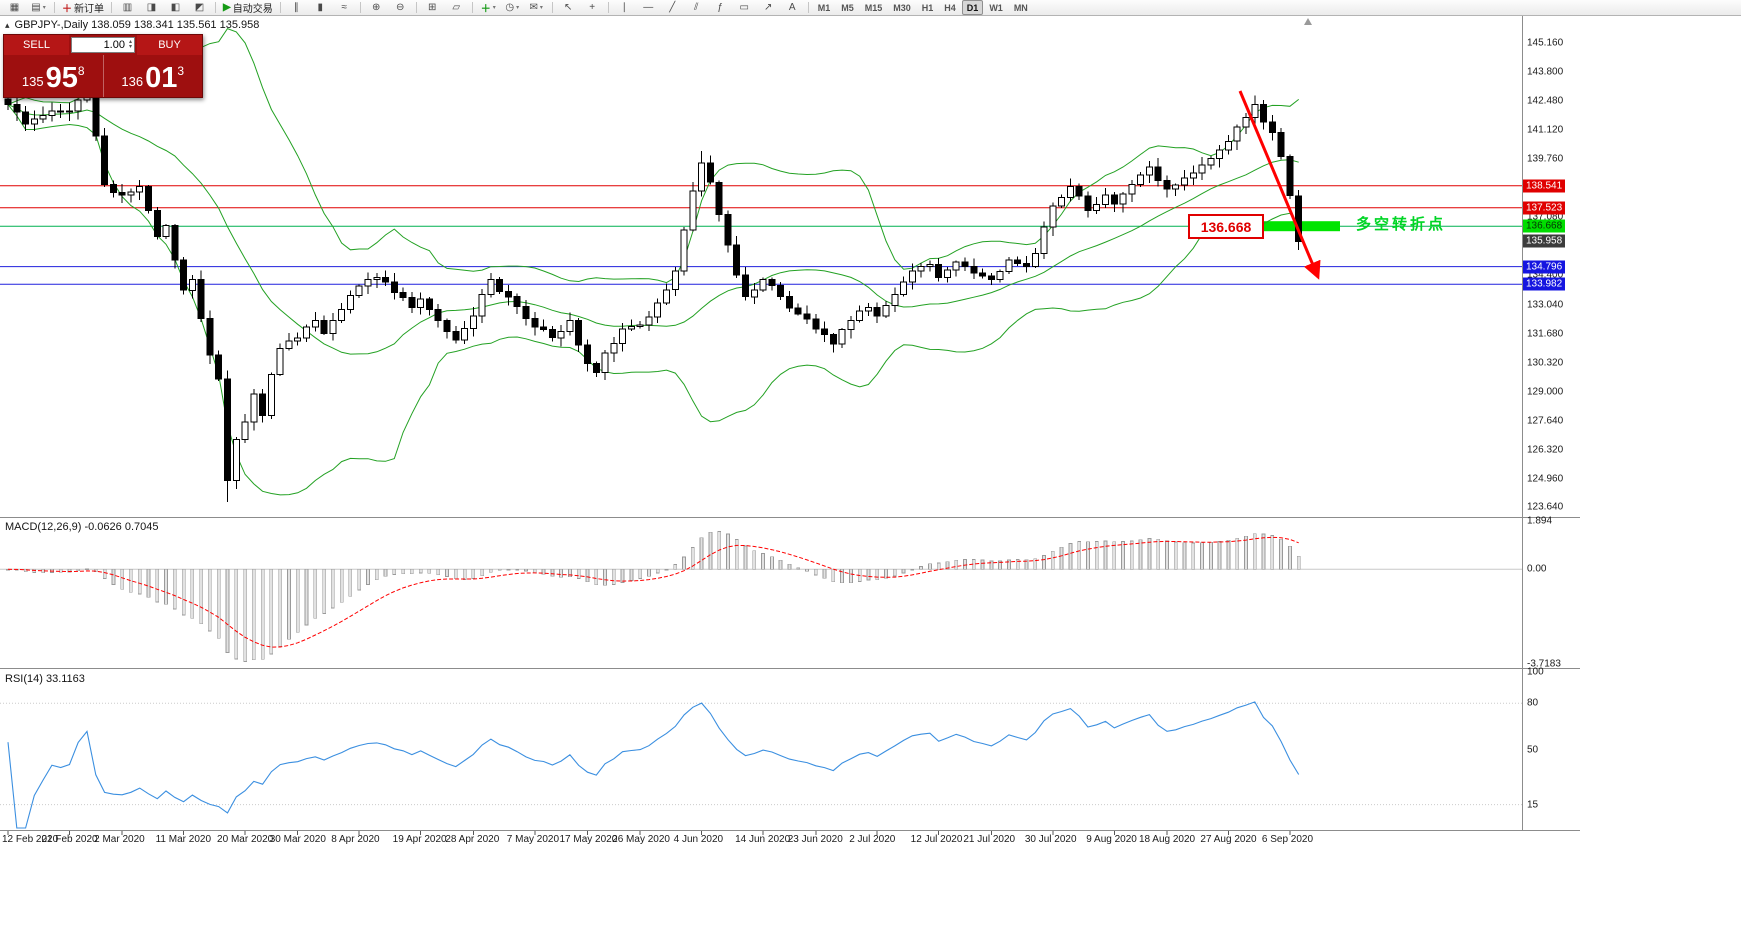 This screenshot has width=1741, height=942. Describe the element at coordinates (1308, 21) in the screenshot. I see `chart-shift-marker` at that location.